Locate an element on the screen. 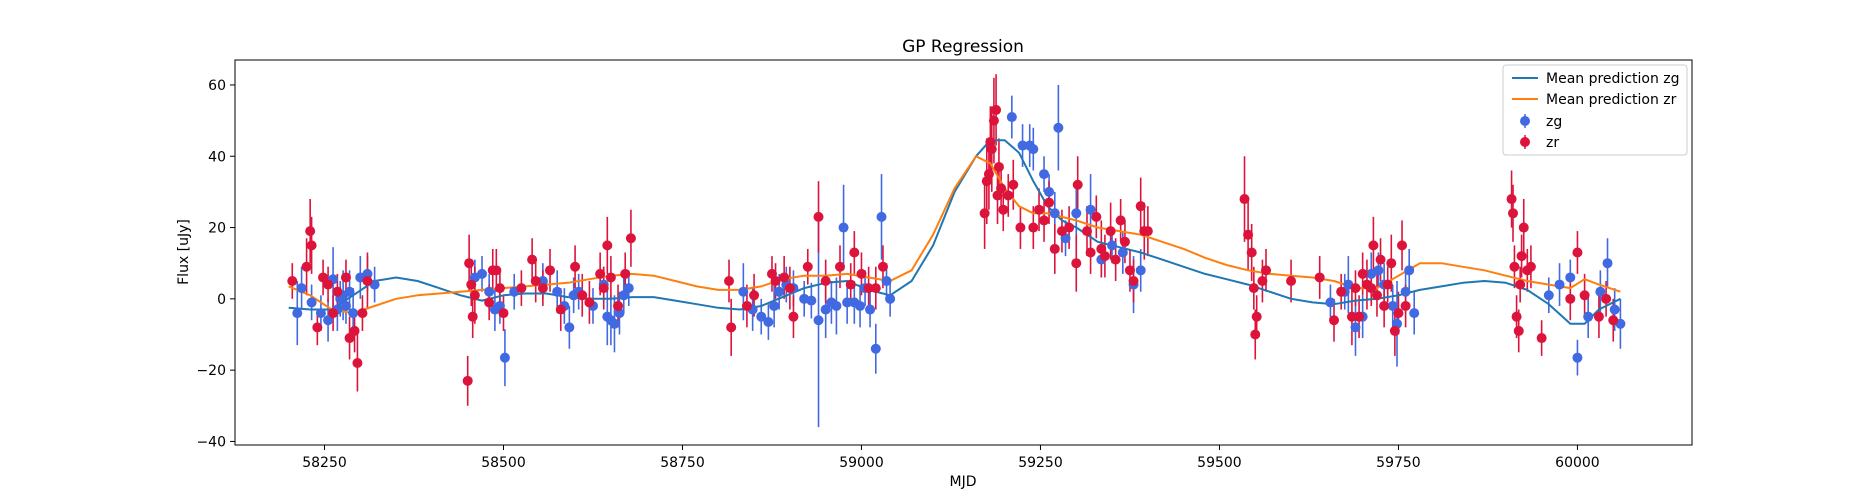 The height and width of the screenshot is (500, 1875). x-tick-label: 59750 is located at coordinates (1398, 463).